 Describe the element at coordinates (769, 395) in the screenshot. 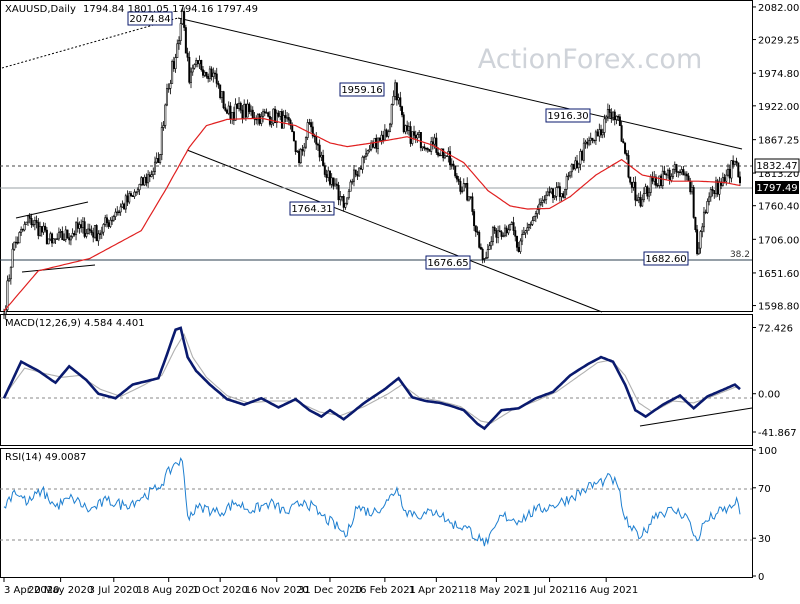

I see `macd-tick-label: 0.00` at that location.